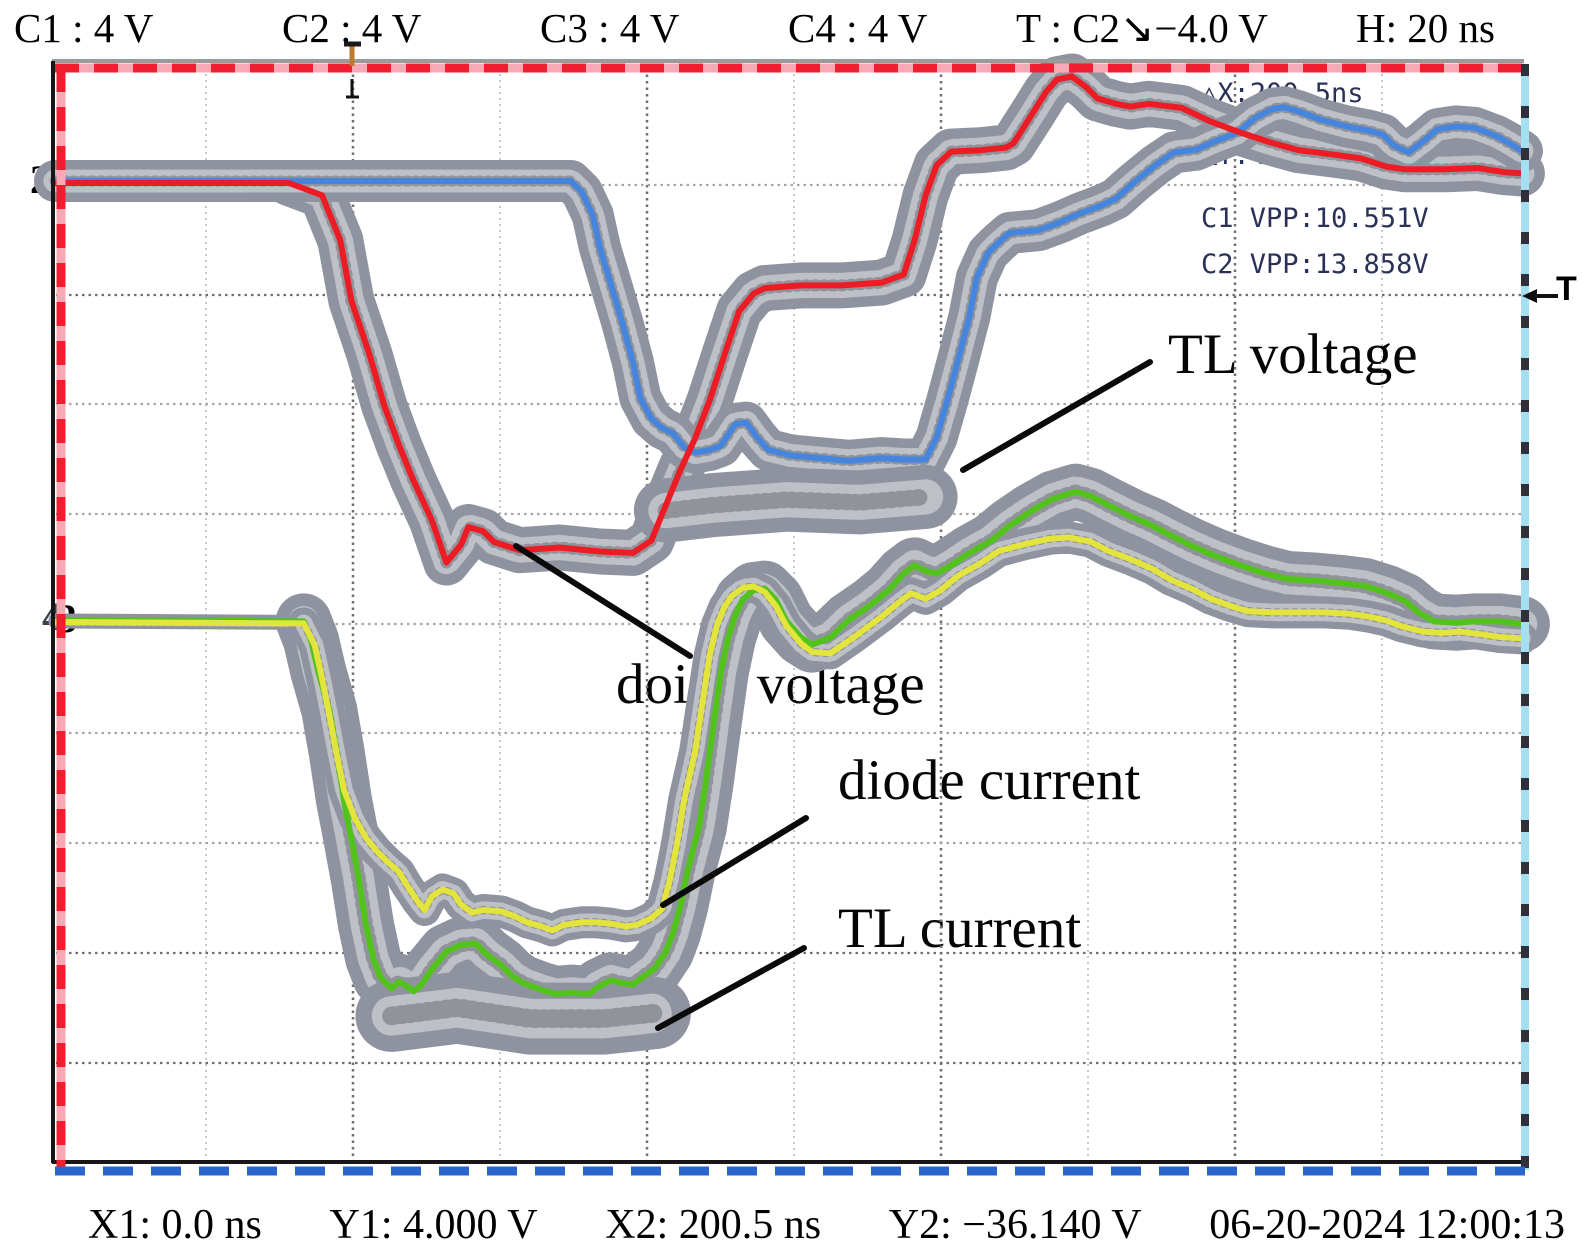 This screenshot has width=1583, height=1260. Describe the element at coordinates (352, 28) in the screenshot. I see `channel-c2-scale: C2 : 4 V` at that location.